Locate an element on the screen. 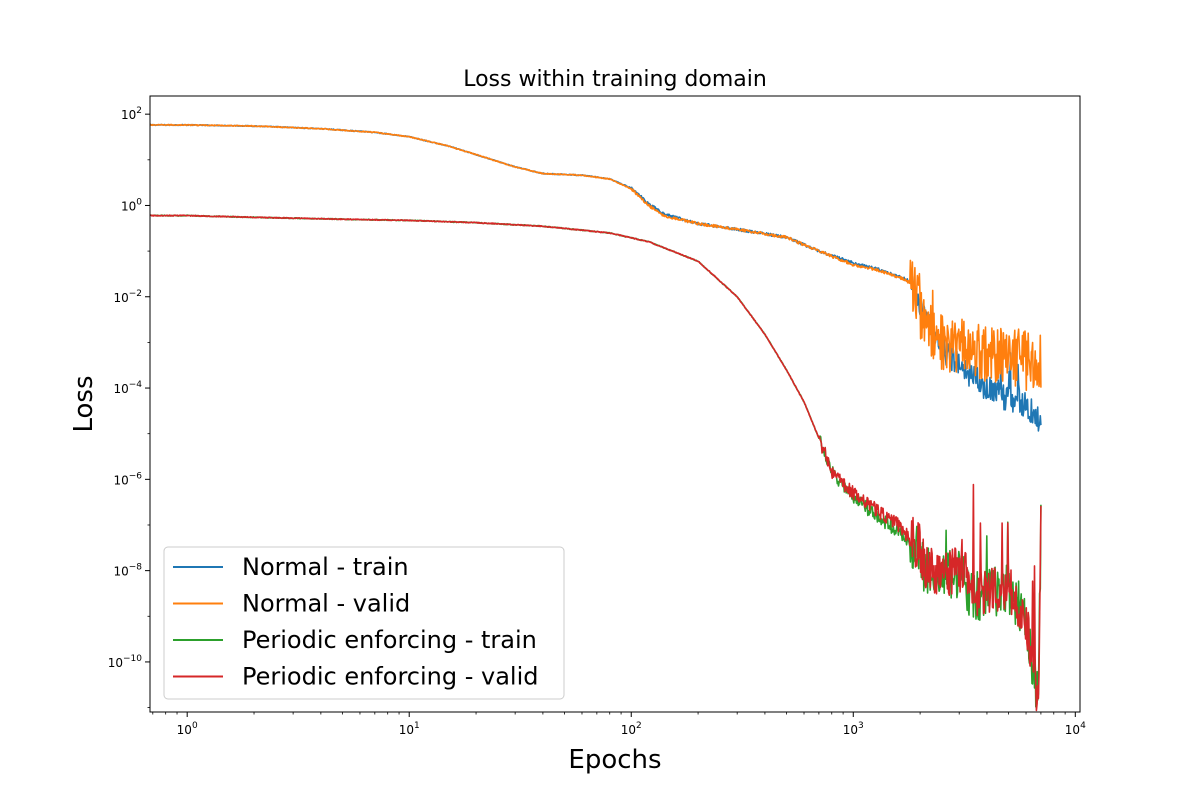 The image size is (1200, 800). x-tick-label: 10² is located at coordinates (631, 729).